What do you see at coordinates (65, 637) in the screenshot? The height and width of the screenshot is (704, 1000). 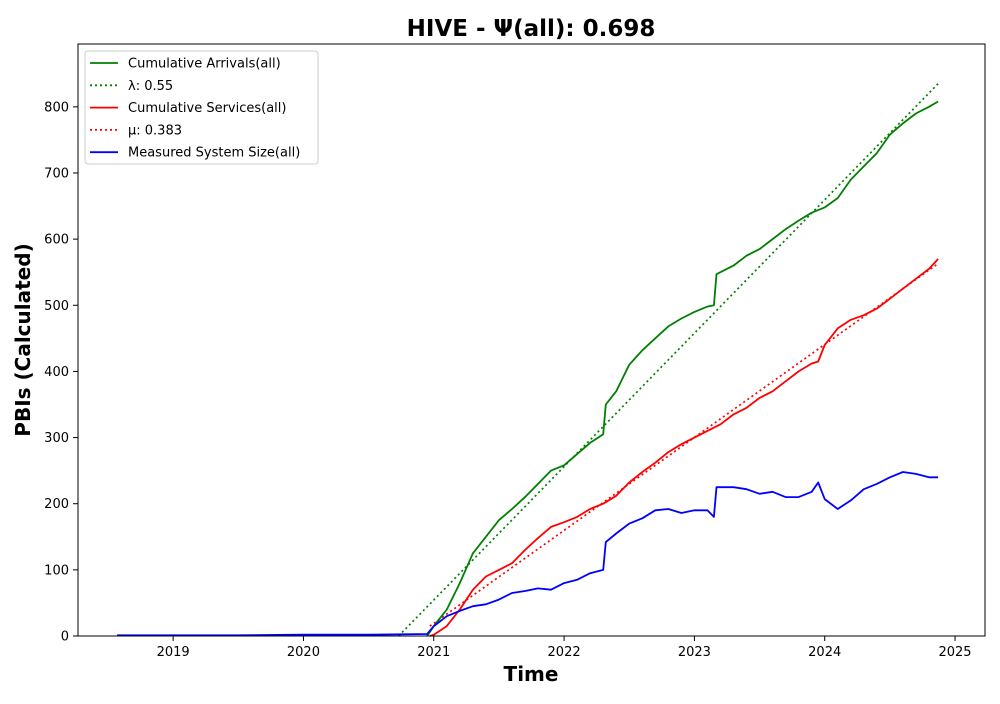 I see `y-tick-label: 0` at bounding box center [65, 637].